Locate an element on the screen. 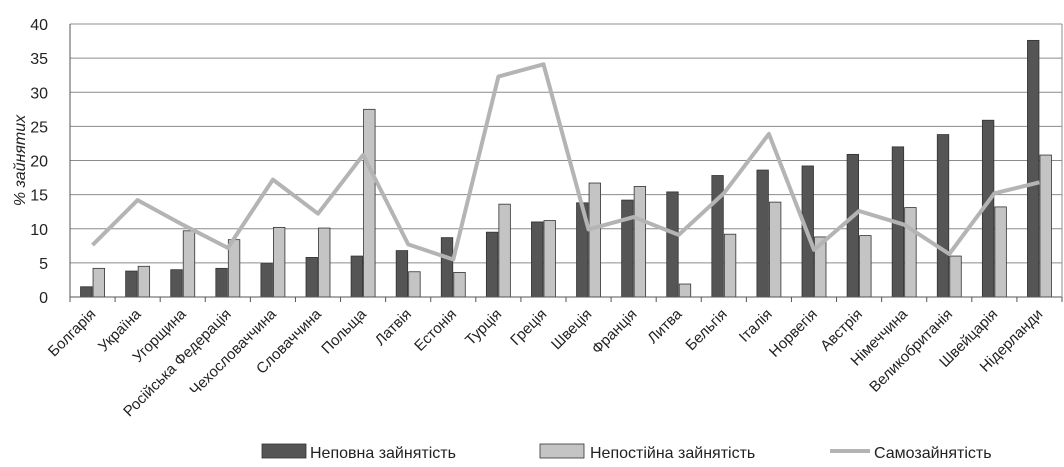 The height and width of the screenshot is (467, 1064). category-label: Турція is located at coordinates (483, 327).